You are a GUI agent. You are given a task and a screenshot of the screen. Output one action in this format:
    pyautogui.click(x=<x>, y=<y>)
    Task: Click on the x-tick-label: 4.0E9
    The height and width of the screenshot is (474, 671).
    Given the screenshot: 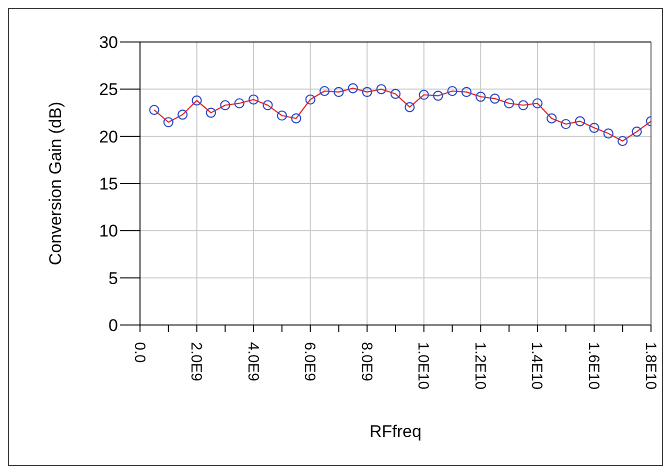 What is the action you would take?
    pyautogui.click(x=253, y=362)
    